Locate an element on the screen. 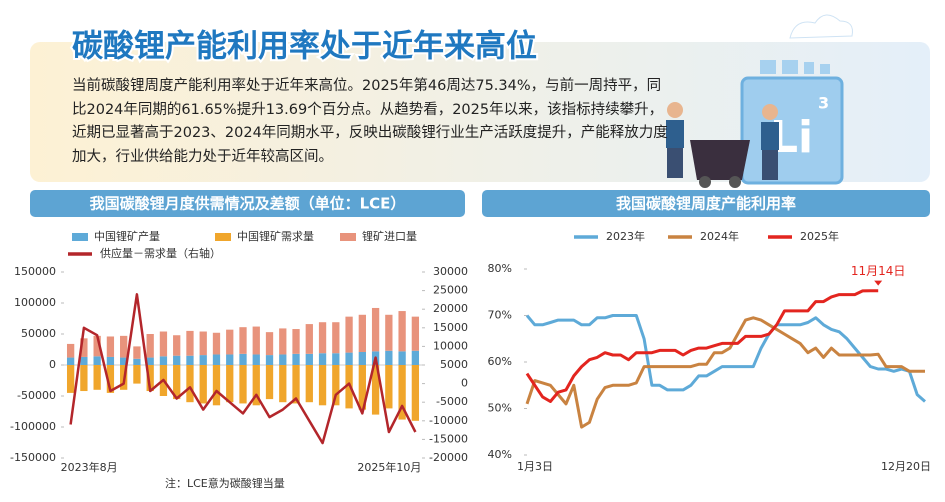  element-number: 3 is located at coordinates (823, 103).